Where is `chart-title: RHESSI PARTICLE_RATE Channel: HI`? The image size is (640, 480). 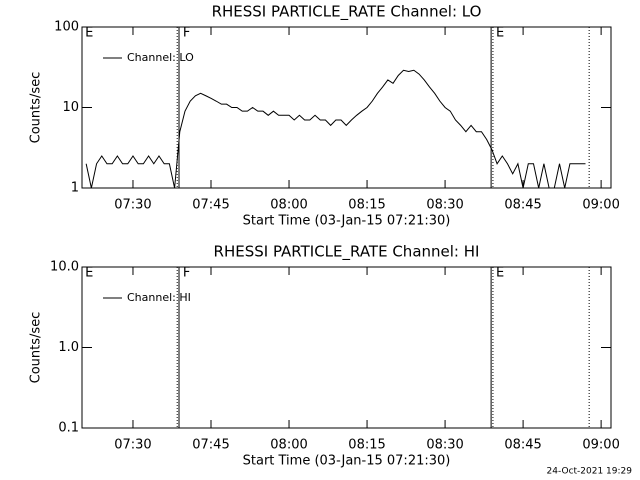 chart-title: RHESSI PARTICLE_RATE Channel: HI is located at coordinates (347, 252).